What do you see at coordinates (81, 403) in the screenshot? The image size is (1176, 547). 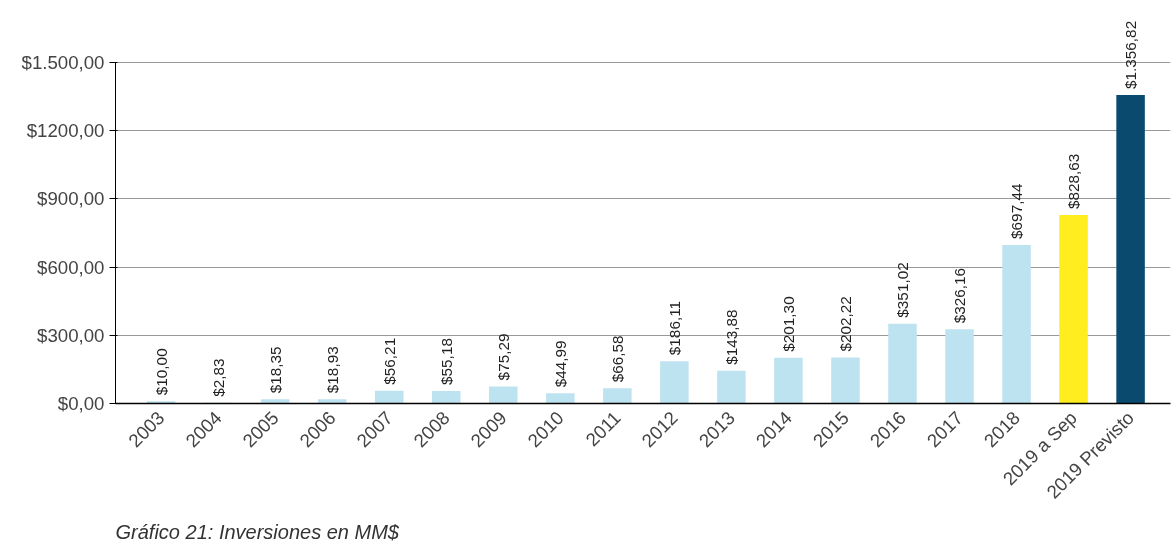 I see `y-tick-label: $0,00` at bounding box center [81, 403].